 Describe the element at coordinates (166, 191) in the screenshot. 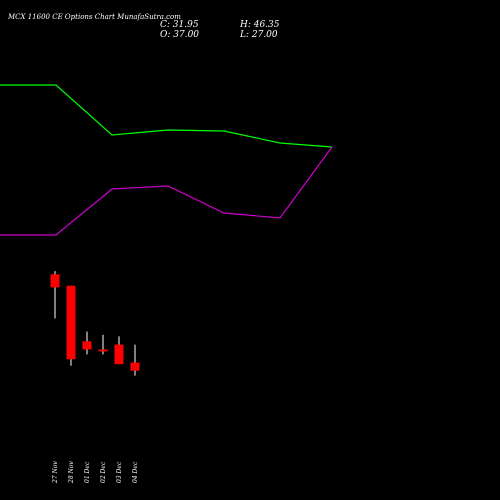

I see `lower-line-series` at that location.